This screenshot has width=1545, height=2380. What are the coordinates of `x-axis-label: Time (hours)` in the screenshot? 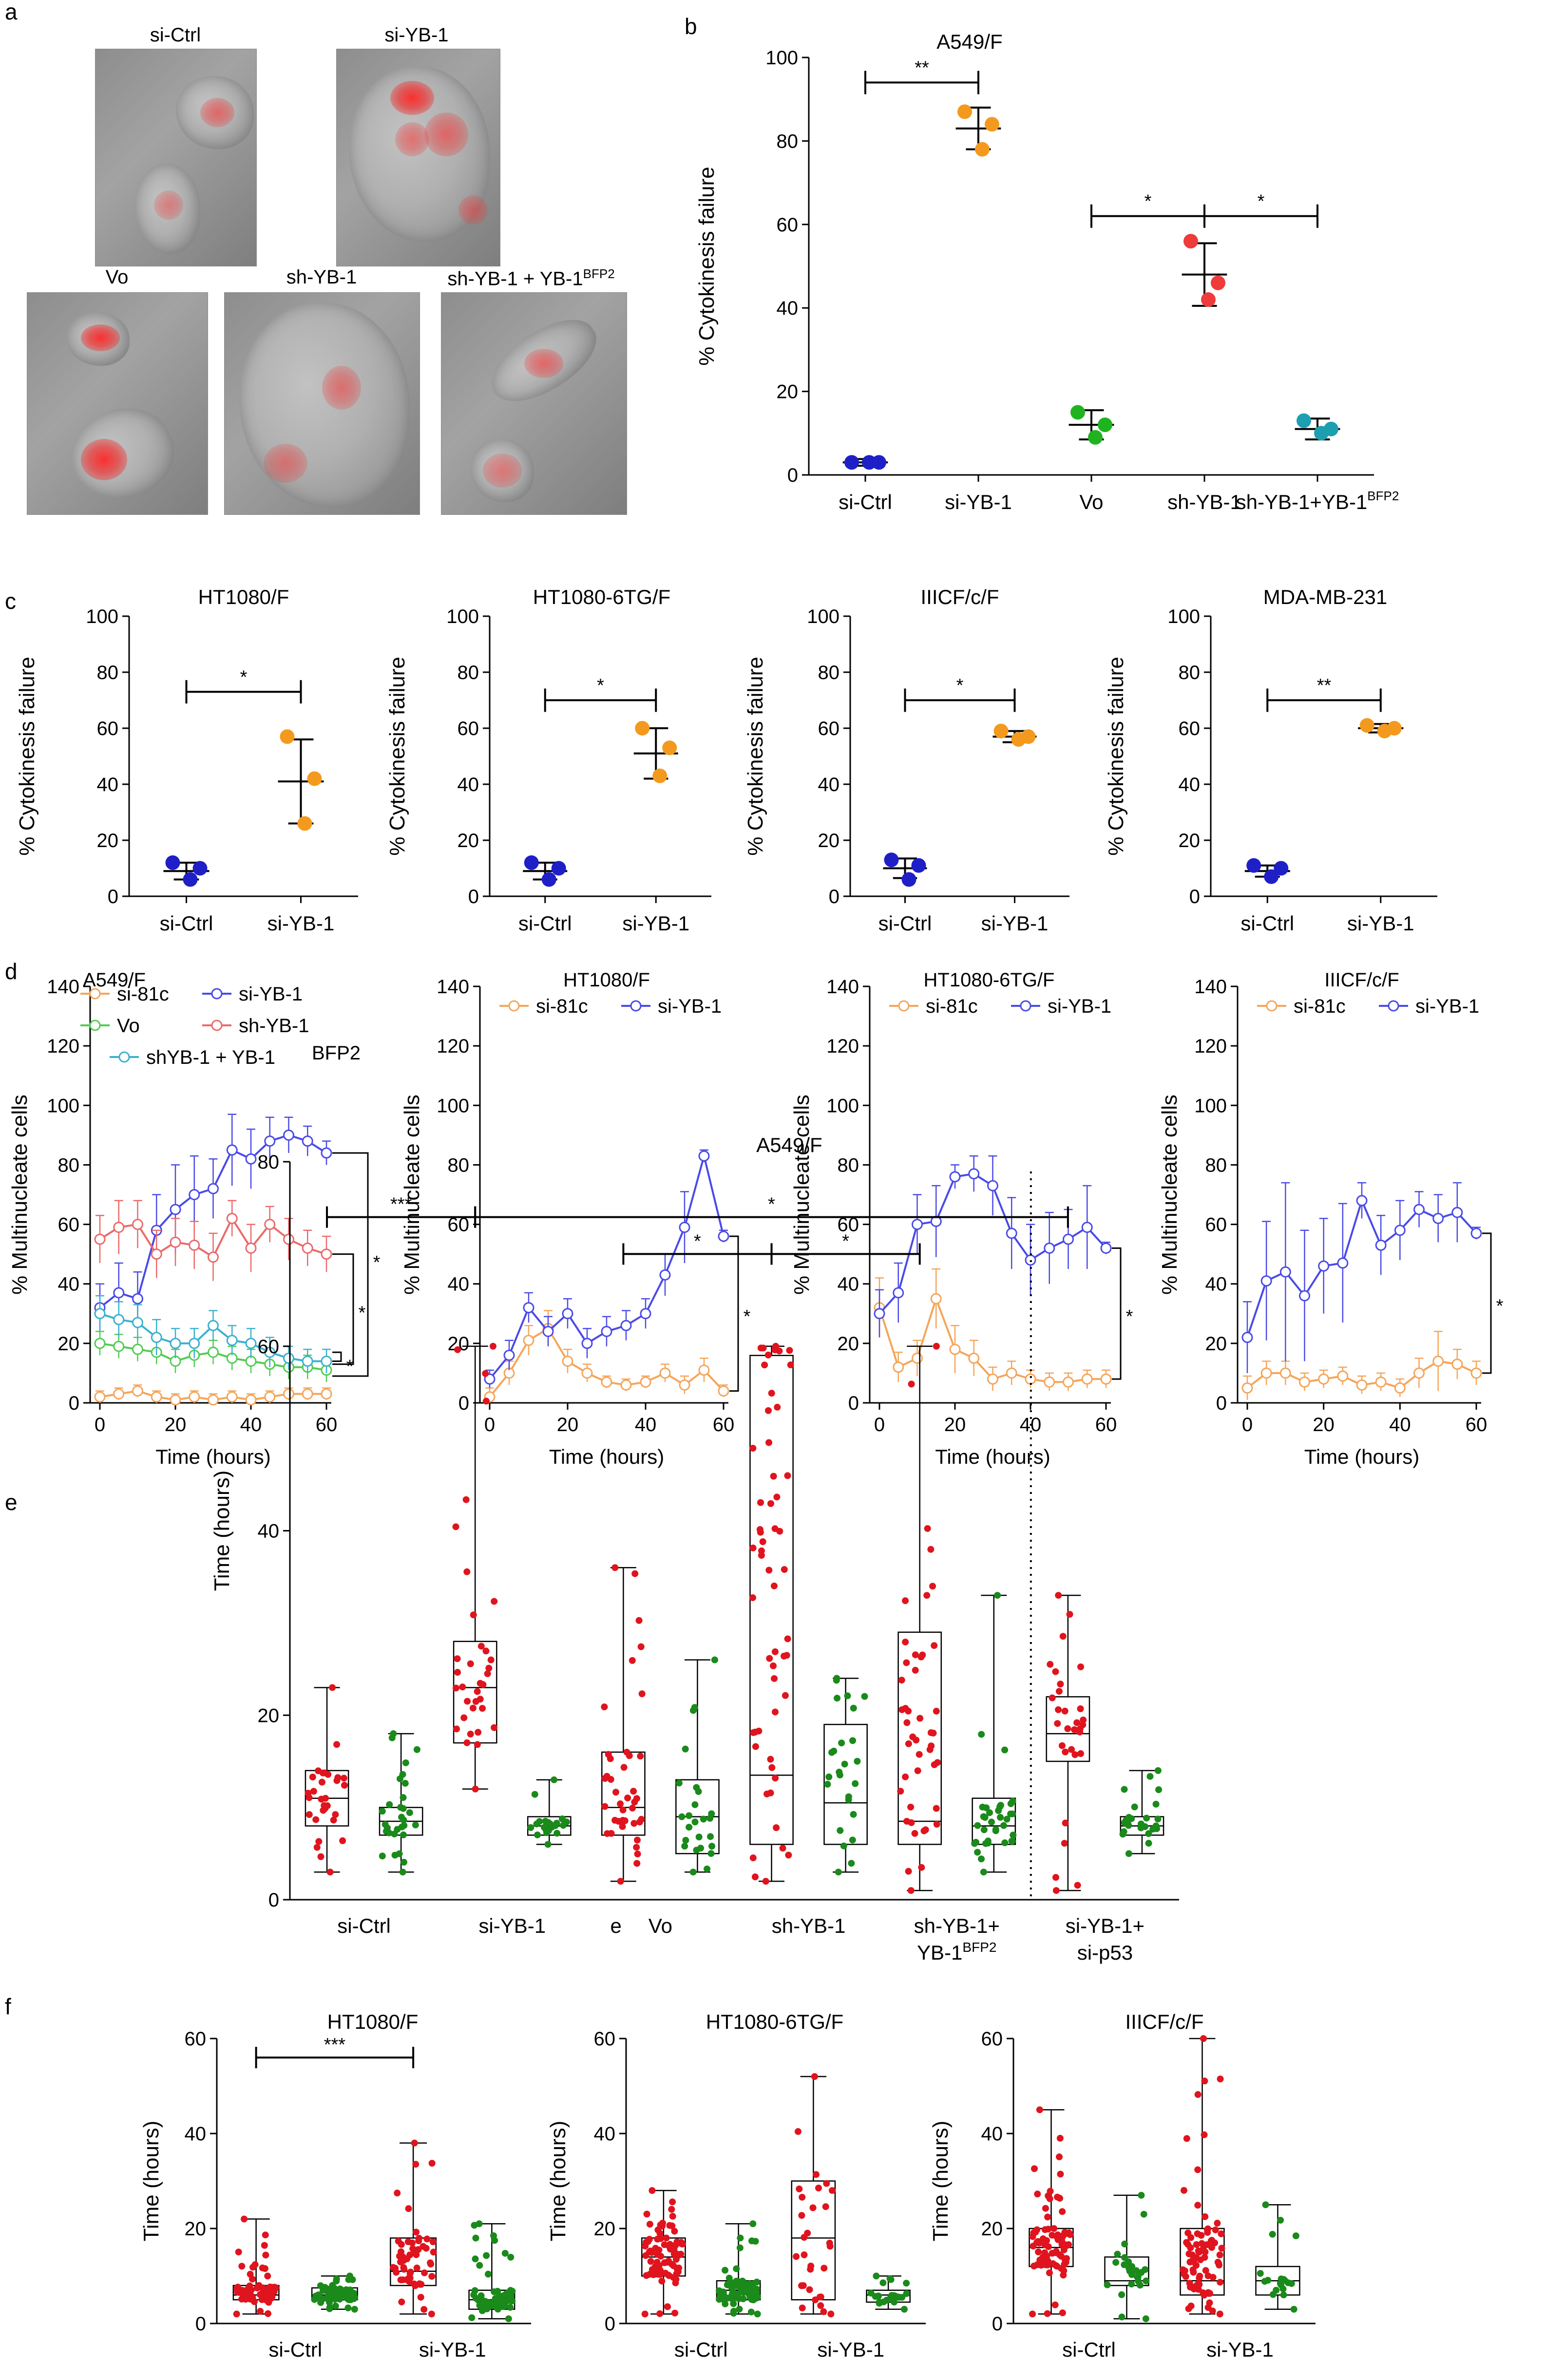 It's located at (212, 1456).